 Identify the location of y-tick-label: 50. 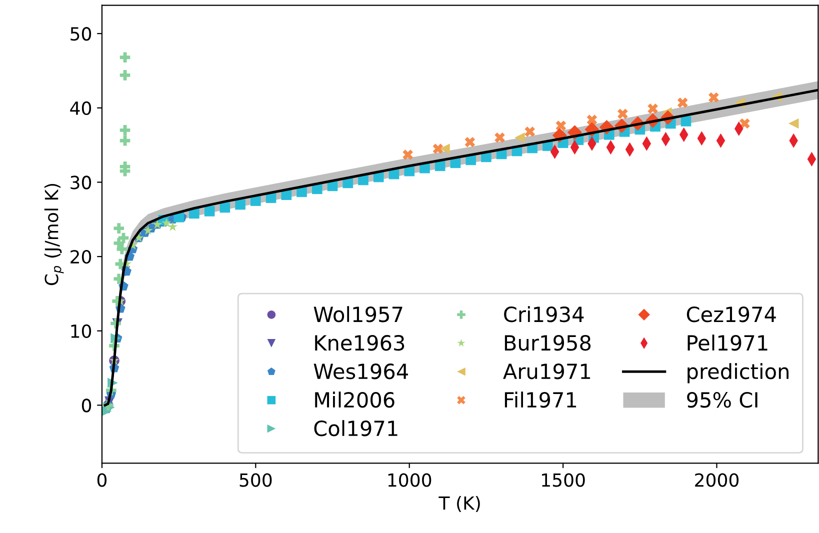
(81, 34).